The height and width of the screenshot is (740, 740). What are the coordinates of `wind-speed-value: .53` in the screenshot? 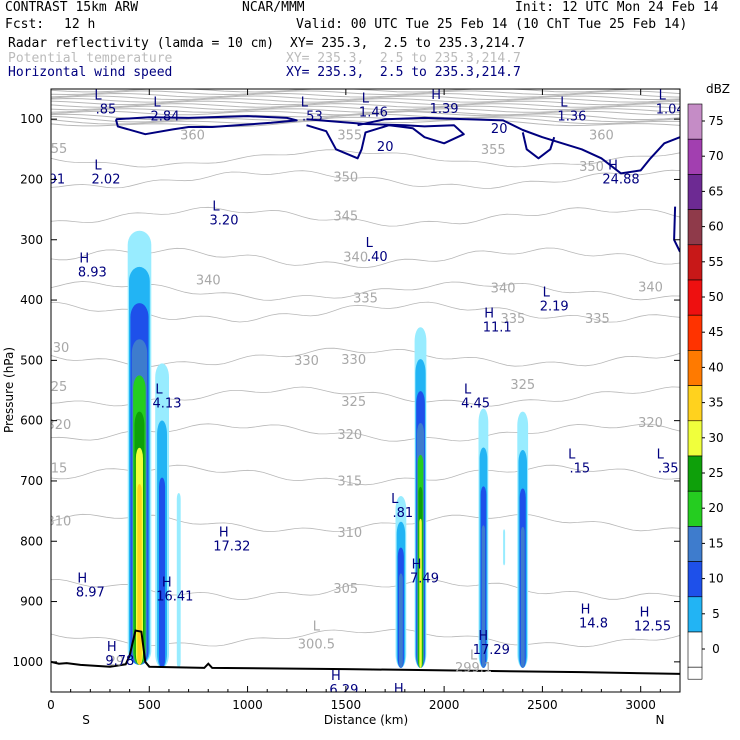 It's located at (312, 116).